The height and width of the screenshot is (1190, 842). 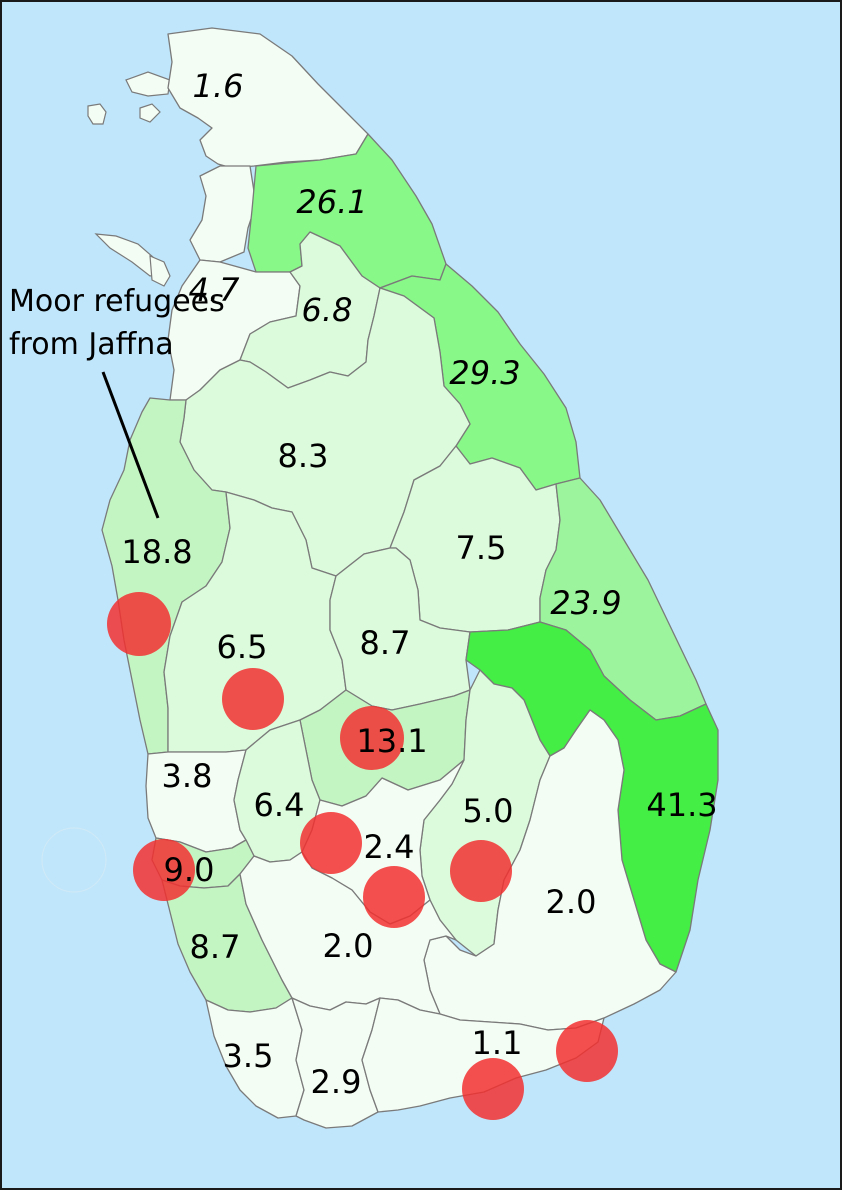 What do you see at coordinates (74, 860) in the screenshot?
I see `faint-circle-outline` at bounding box center [74, 860].